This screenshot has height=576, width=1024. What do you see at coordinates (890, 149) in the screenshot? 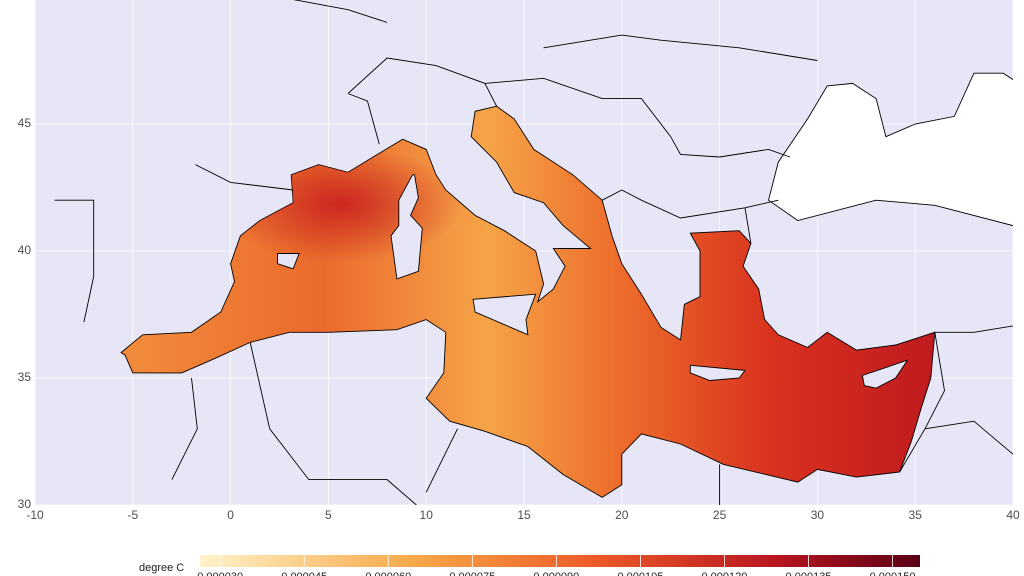
I see `black-sea` at bounding box center [890, 149].